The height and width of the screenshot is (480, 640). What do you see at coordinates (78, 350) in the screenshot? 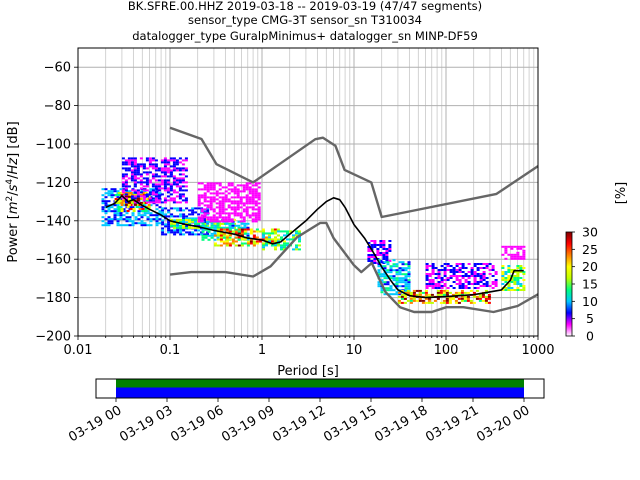
I see `x-tick-label: 0.01` at bounding box center [78, 350].